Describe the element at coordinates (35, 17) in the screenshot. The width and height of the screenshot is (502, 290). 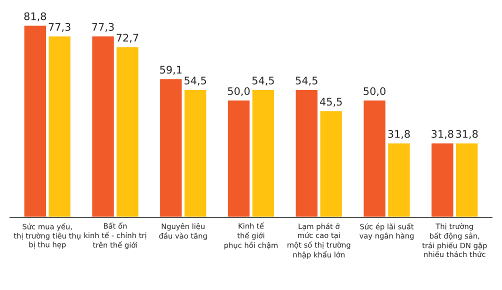
I see `data-label: 81,8` at that location.